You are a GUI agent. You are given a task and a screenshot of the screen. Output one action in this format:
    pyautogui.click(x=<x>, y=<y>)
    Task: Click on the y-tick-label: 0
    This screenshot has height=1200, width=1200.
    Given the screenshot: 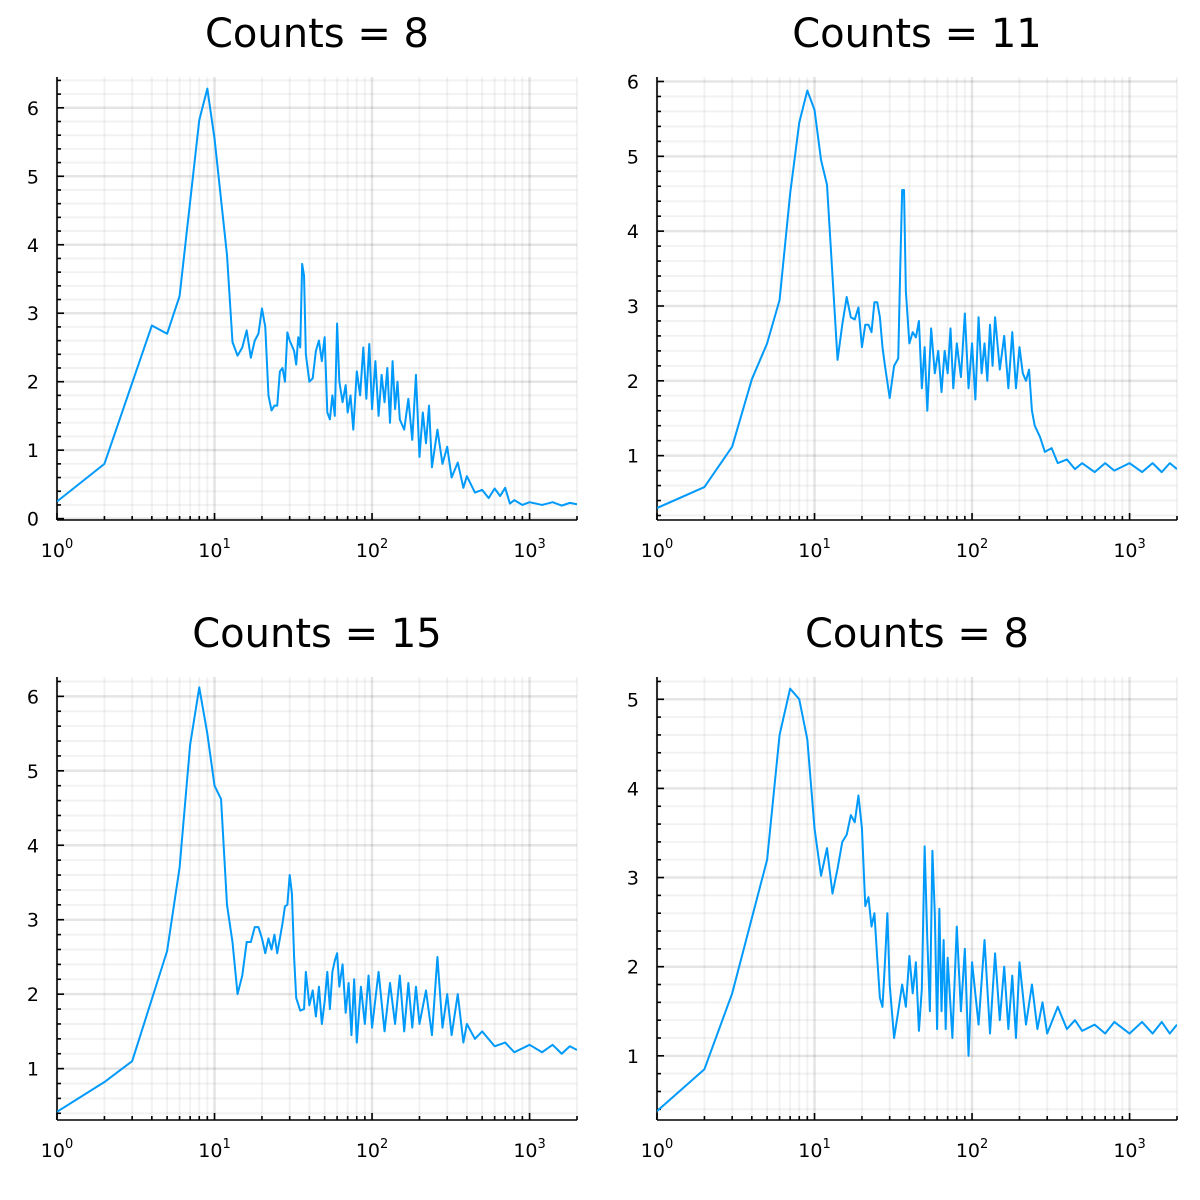 What is the action you would take?
    pyautogui.click(x=33, y=520)
    